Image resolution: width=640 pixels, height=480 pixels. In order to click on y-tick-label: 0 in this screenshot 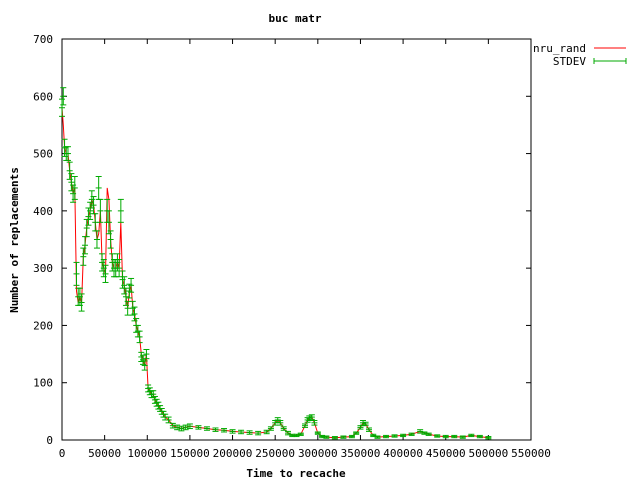, I will do `click(49, 440)`.